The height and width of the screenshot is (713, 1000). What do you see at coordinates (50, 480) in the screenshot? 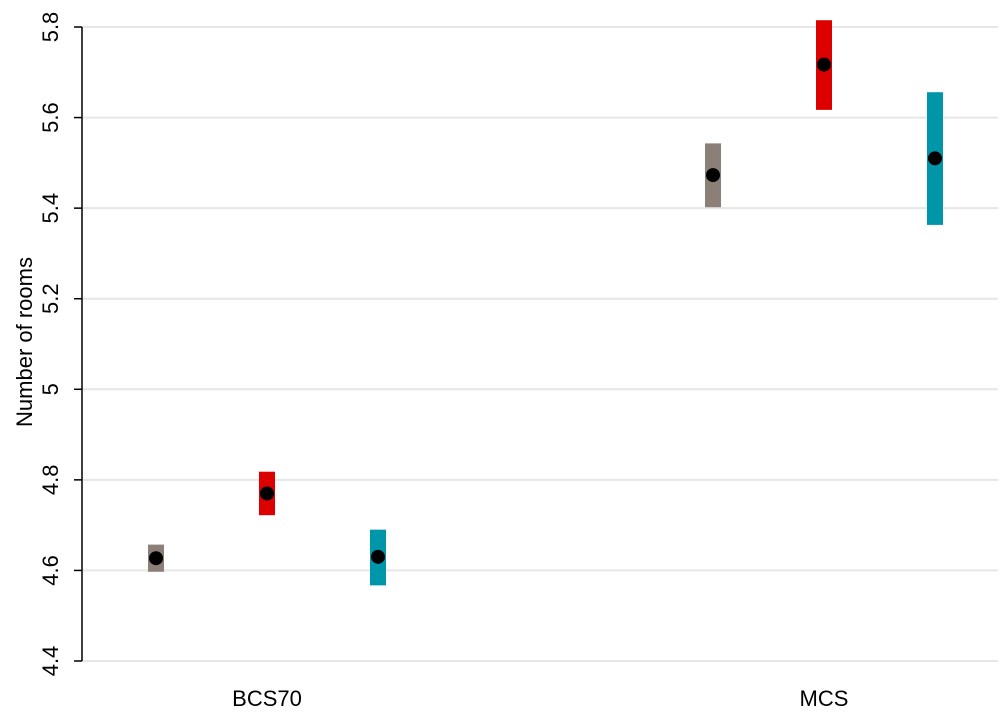
I see `y-tick-label: 4.8` at bounding box center [50, 480].